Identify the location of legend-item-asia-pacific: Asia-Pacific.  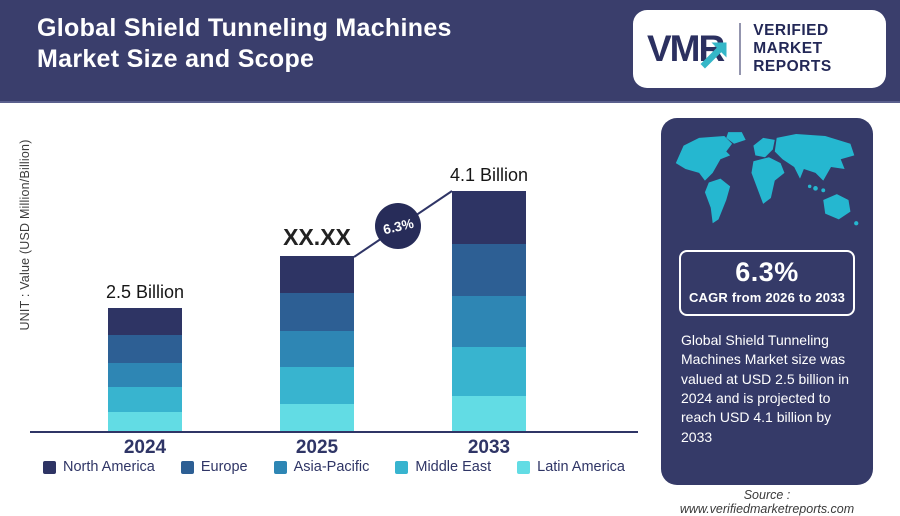
(321, 467).